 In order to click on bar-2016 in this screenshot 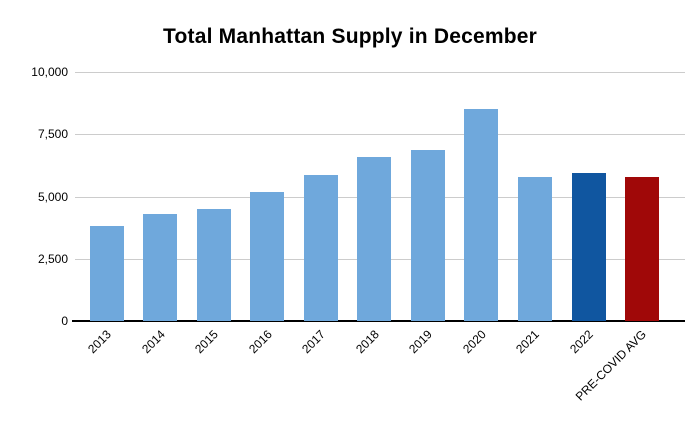, I will do `click(267, 256)`.